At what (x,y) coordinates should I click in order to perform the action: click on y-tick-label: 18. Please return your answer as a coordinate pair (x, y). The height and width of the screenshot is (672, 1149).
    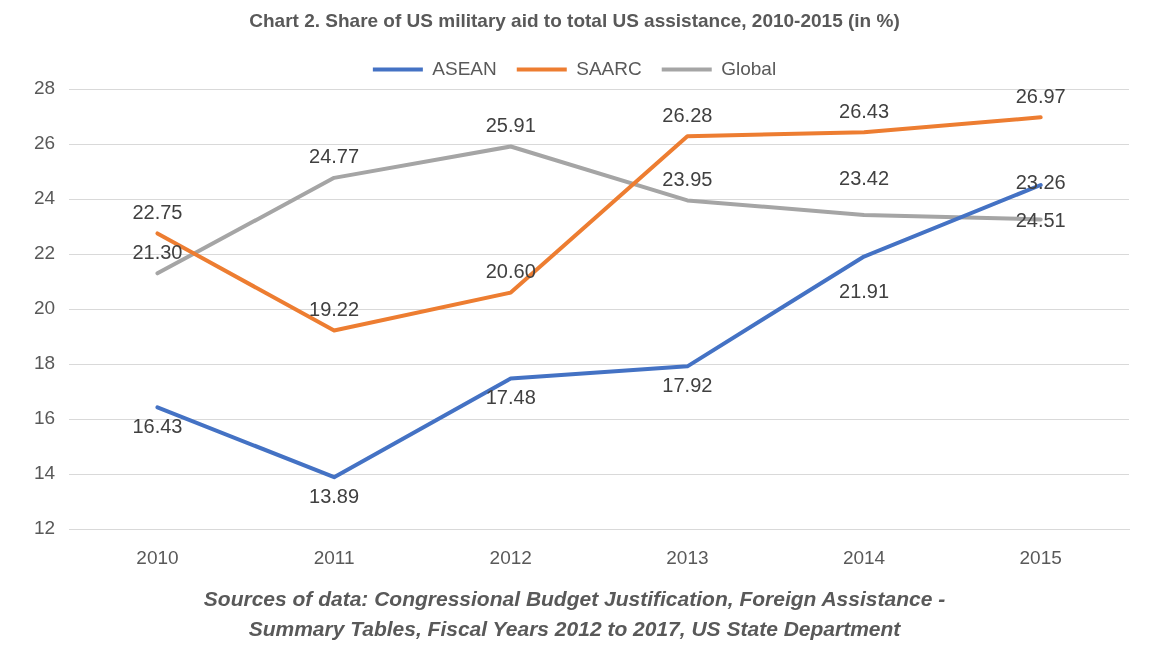
    Looking at the image, I should click on (44, 363).